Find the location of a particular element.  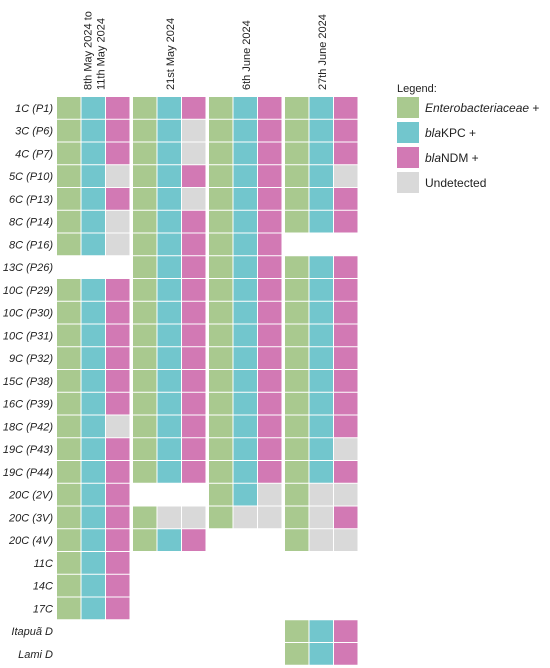

sample-label: 19C (P43) is located at coordinates (28, 450).